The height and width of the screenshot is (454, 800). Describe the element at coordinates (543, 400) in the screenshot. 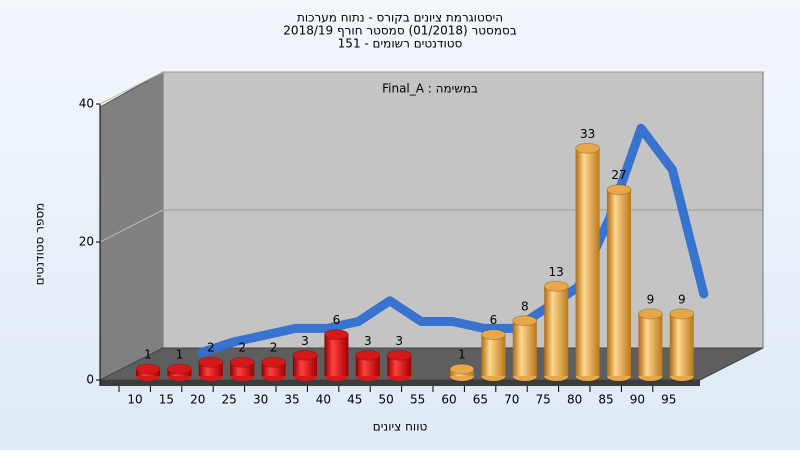

I see `x-tick-label: 75` at that location.